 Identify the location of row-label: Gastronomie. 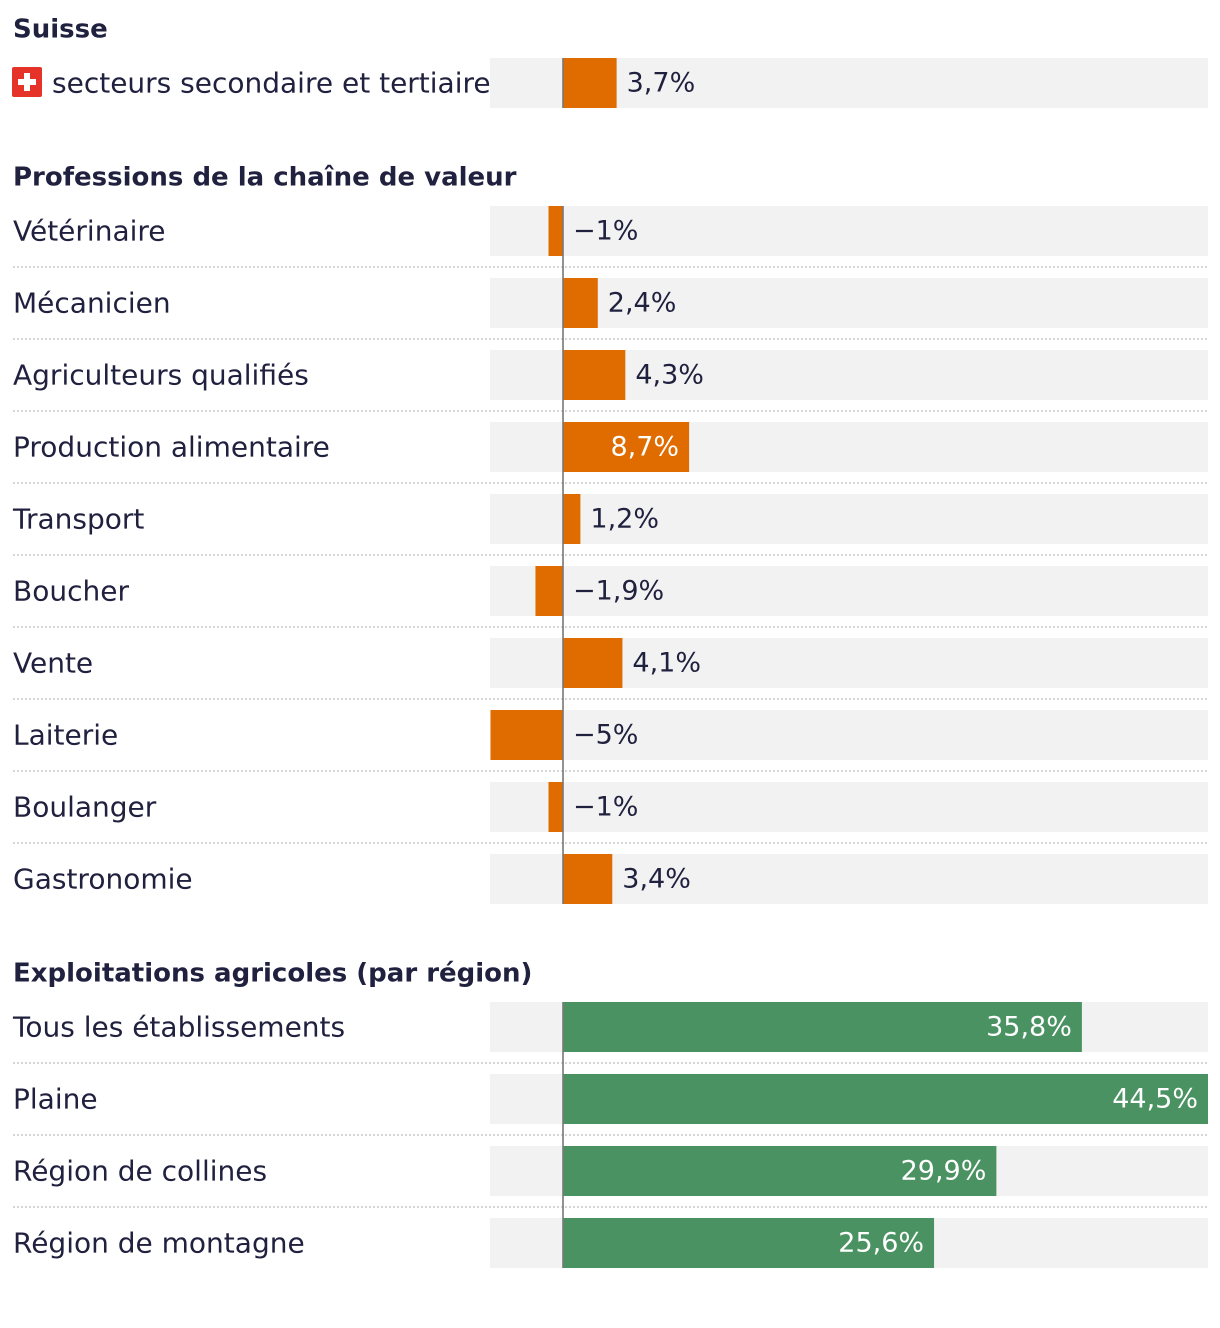
(103, 879).